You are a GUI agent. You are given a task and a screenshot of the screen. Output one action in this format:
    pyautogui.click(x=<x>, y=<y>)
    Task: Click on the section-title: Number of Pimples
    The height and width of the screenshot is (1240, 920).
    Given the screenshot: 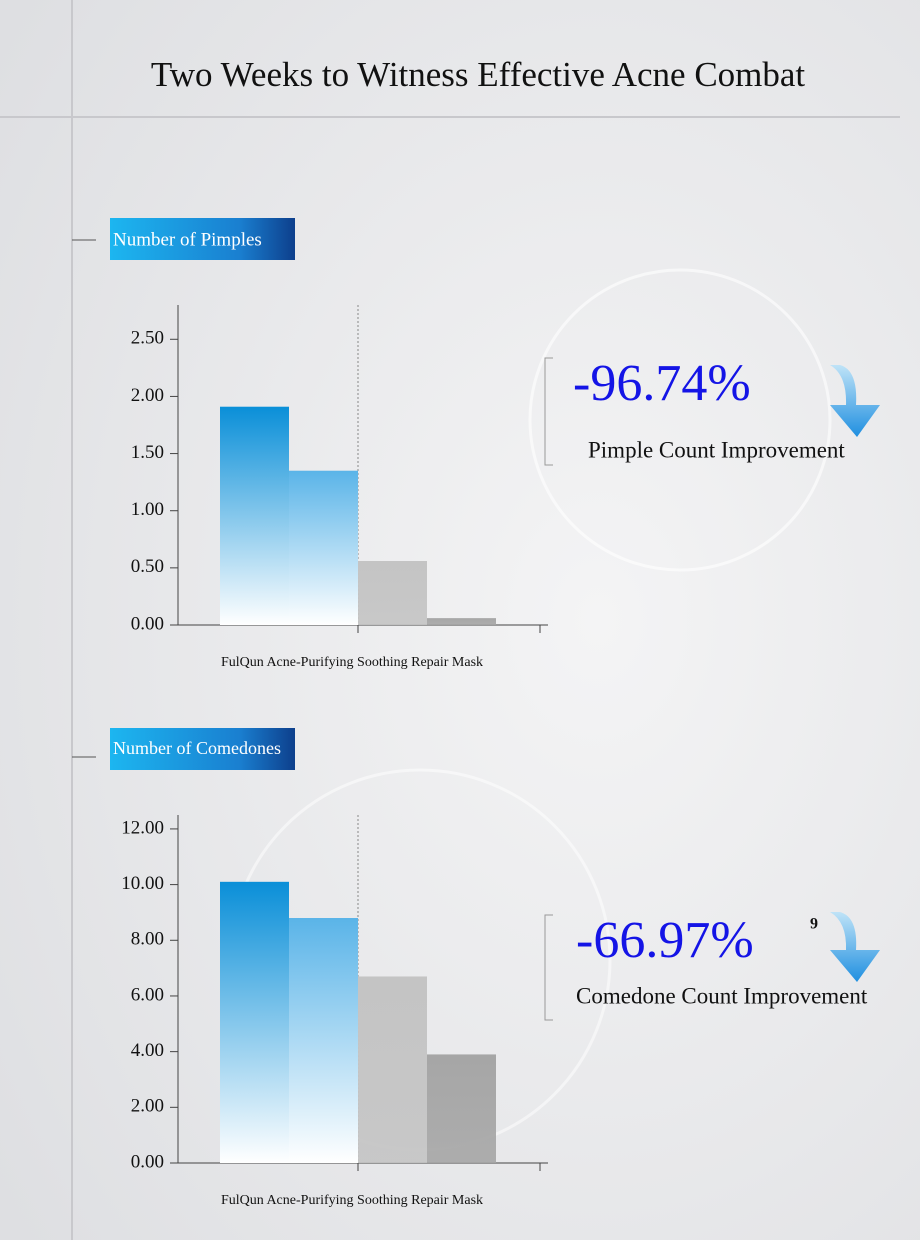 What is the action you would take?
    pyautogui.click(x=187, y=239)
    